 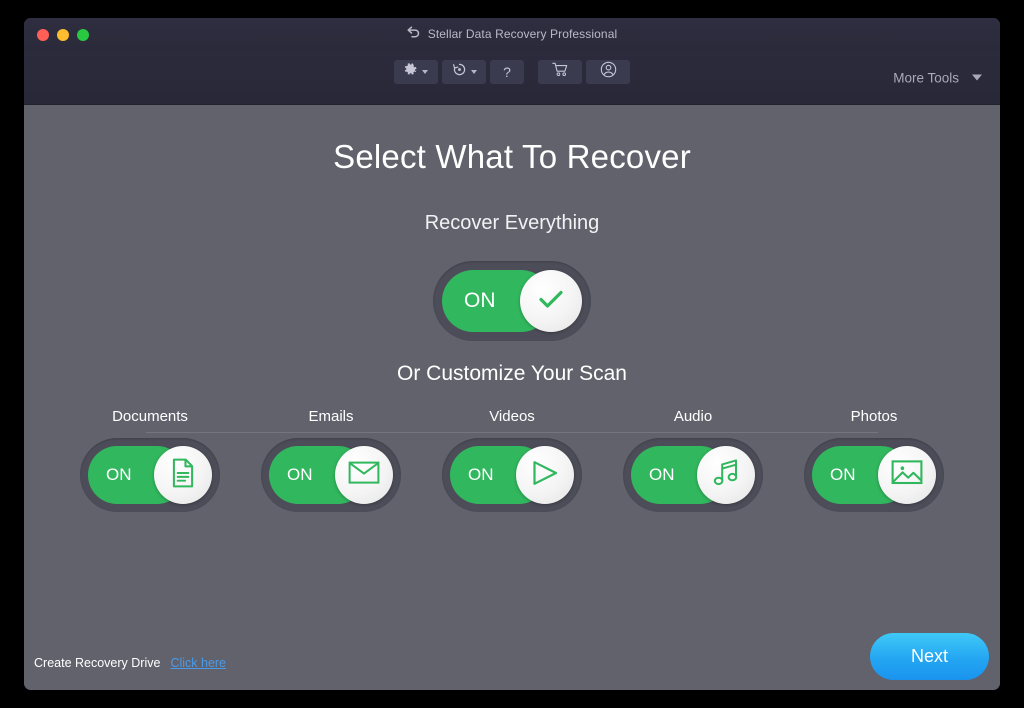 I want to click on traffic-lights, so click(x=63, y=35).